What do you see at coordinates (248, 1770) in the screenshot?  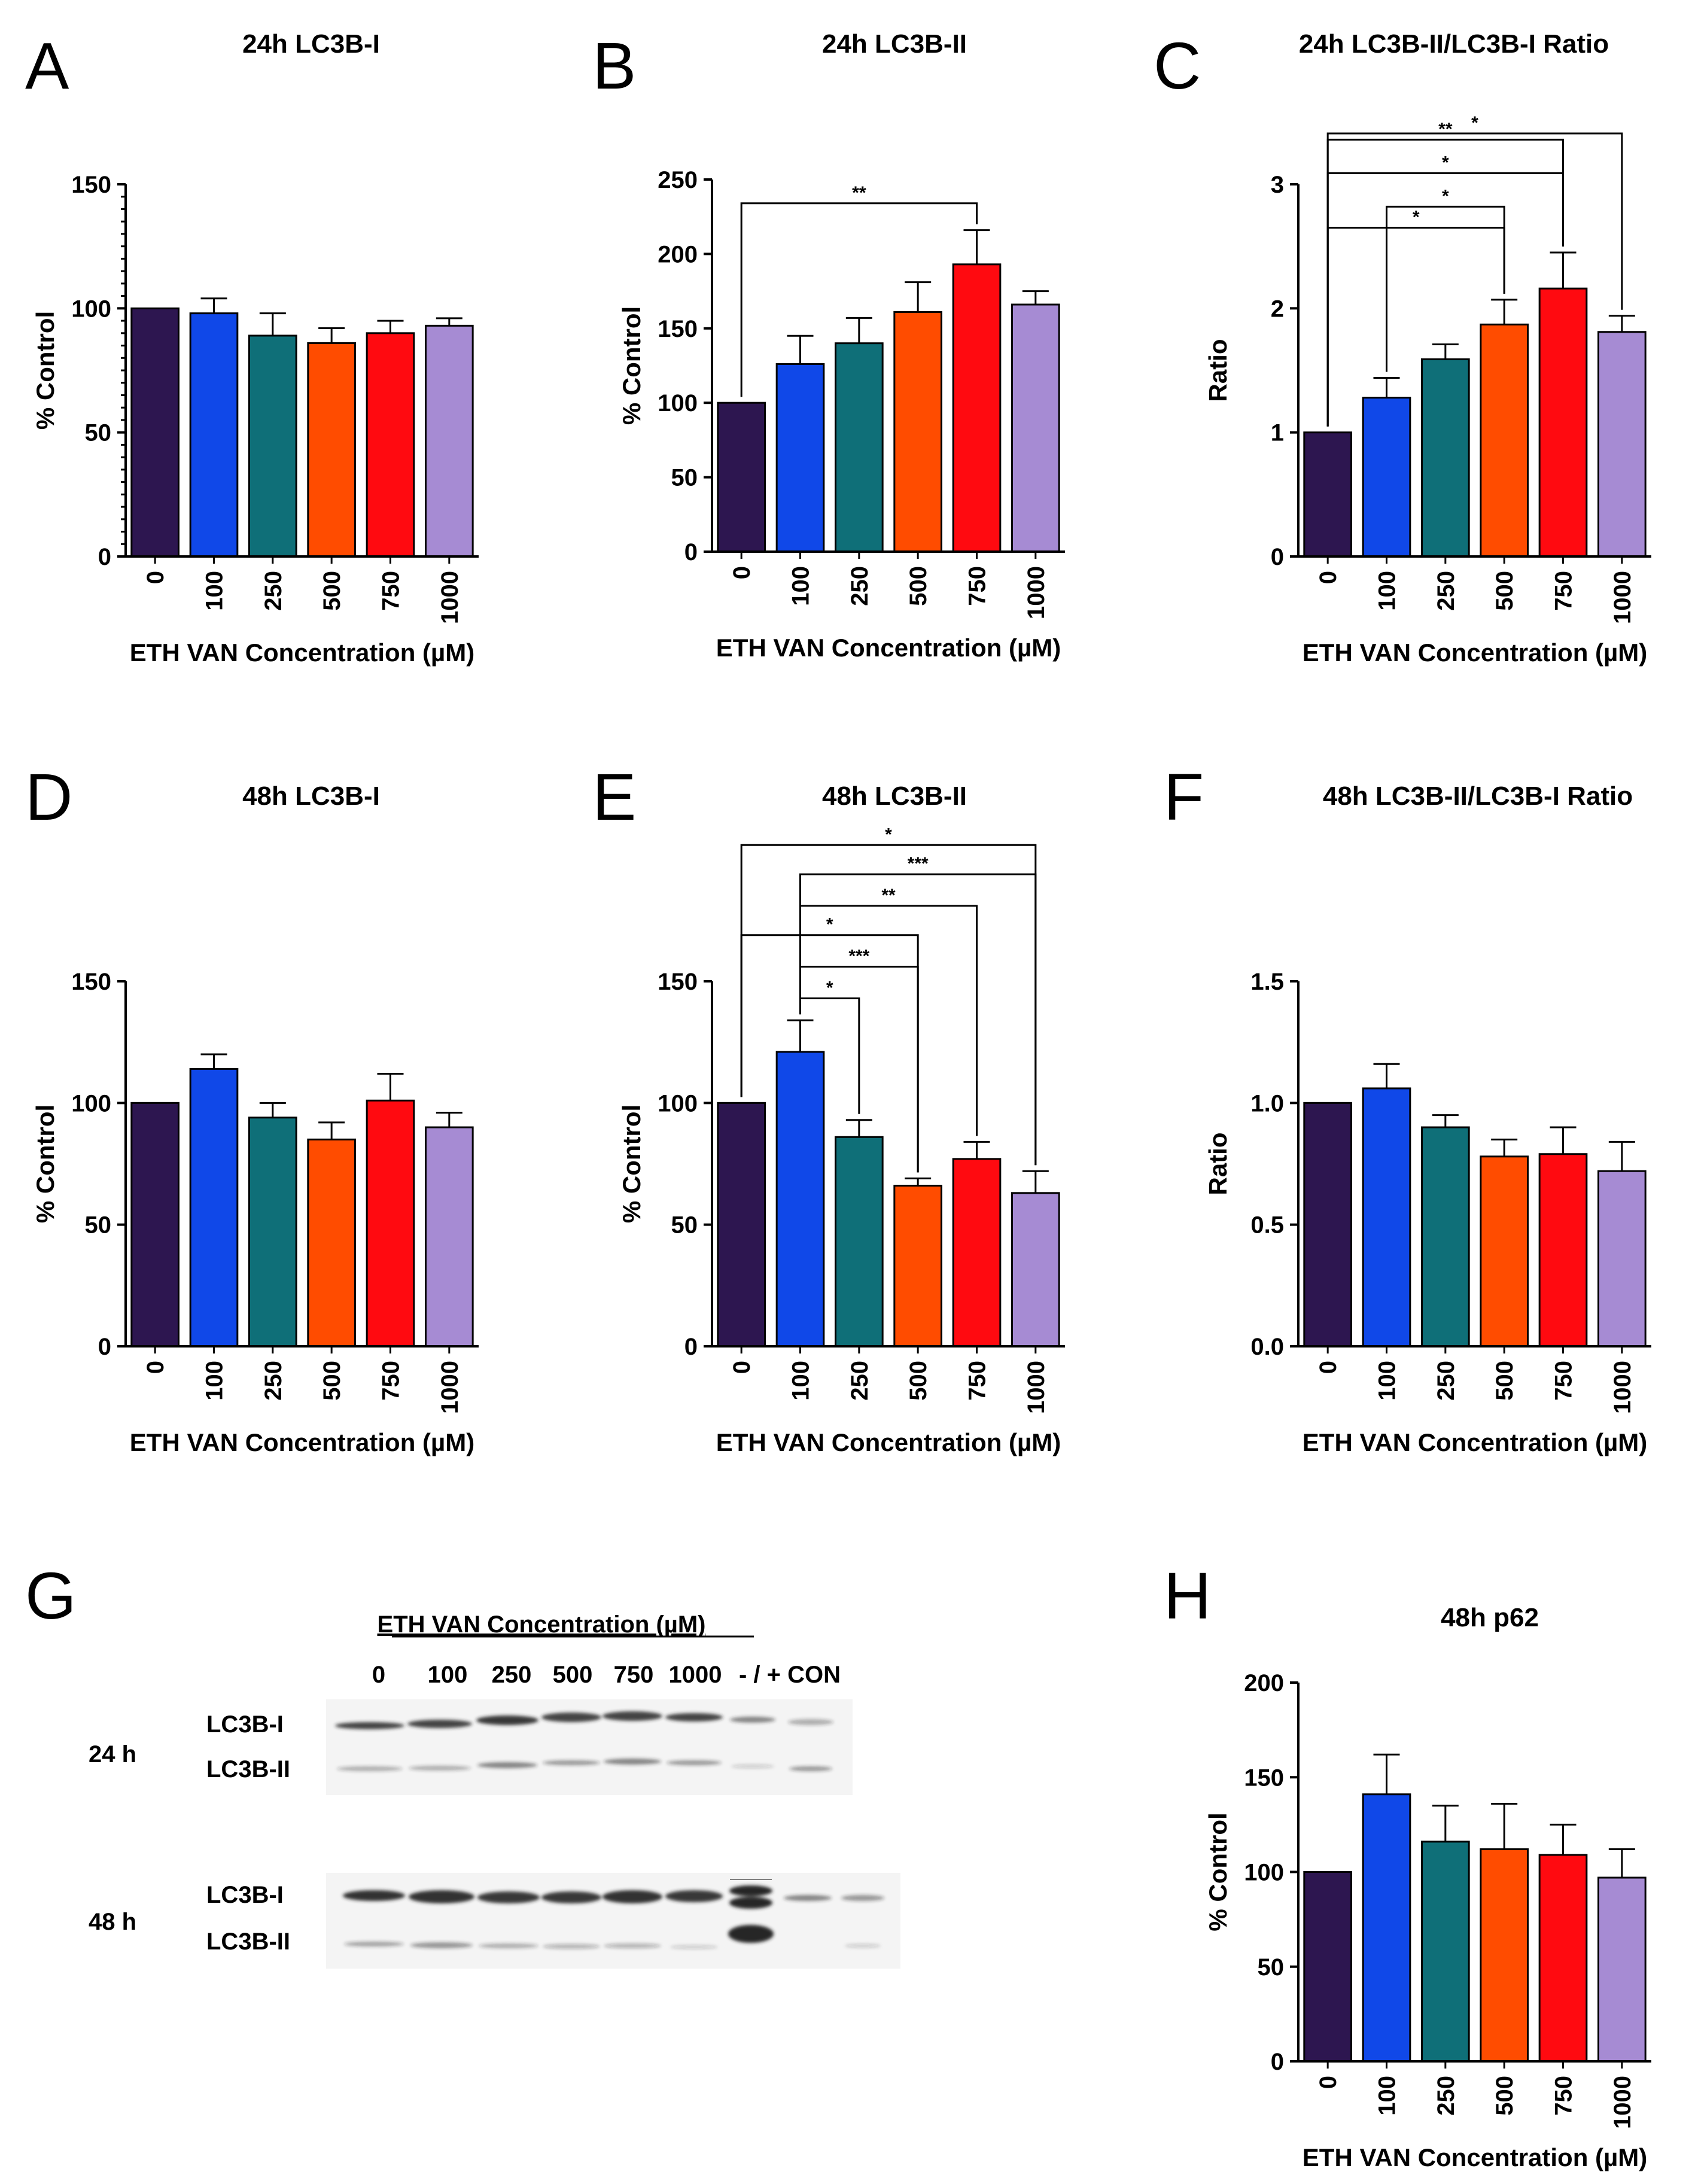 I see `blot-band-label: LC3B-II` at bounding box center [248, 1770].